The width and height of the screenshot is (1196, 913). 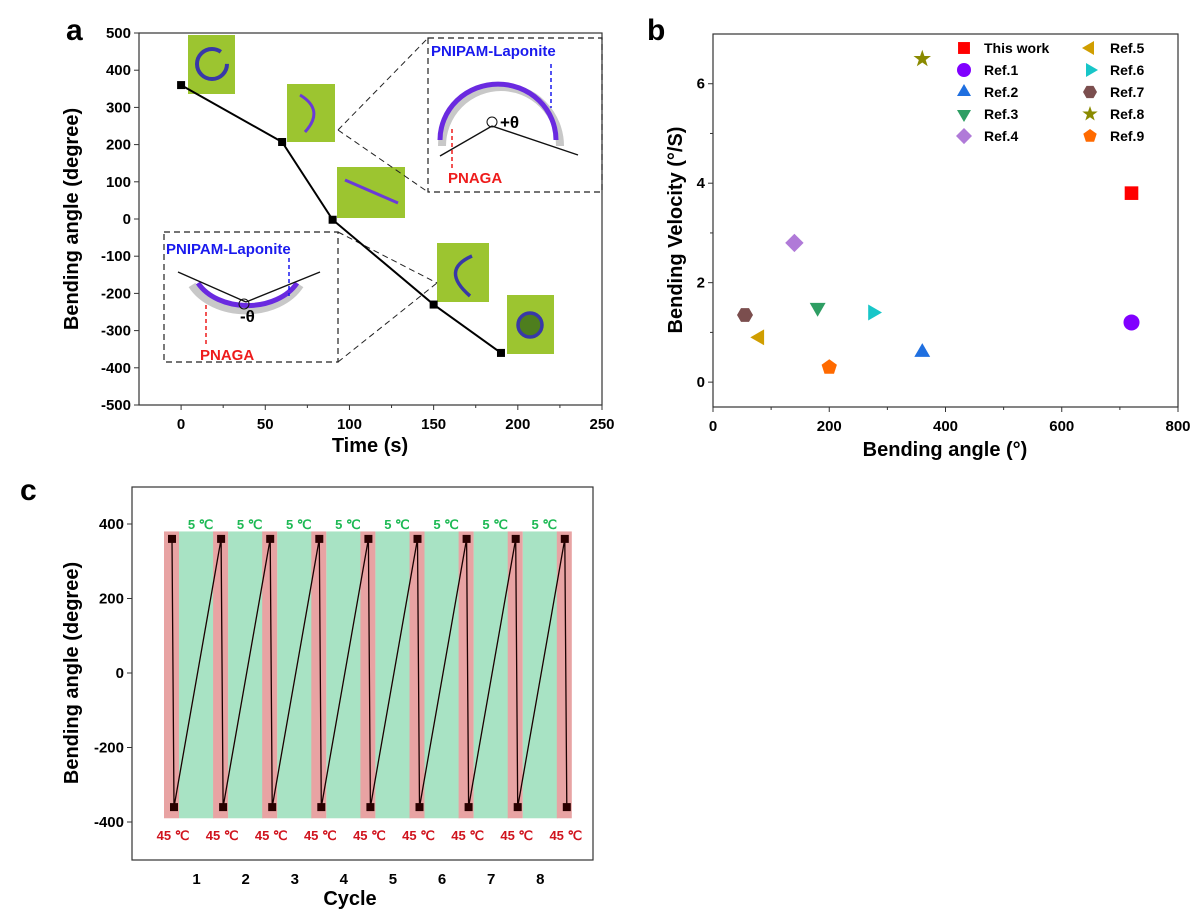 What do you see at coordinates (72, 219) in the screenshot?
I see `y-axis-title-a: Bending angle (degree)` at bounding box center [72, 219].